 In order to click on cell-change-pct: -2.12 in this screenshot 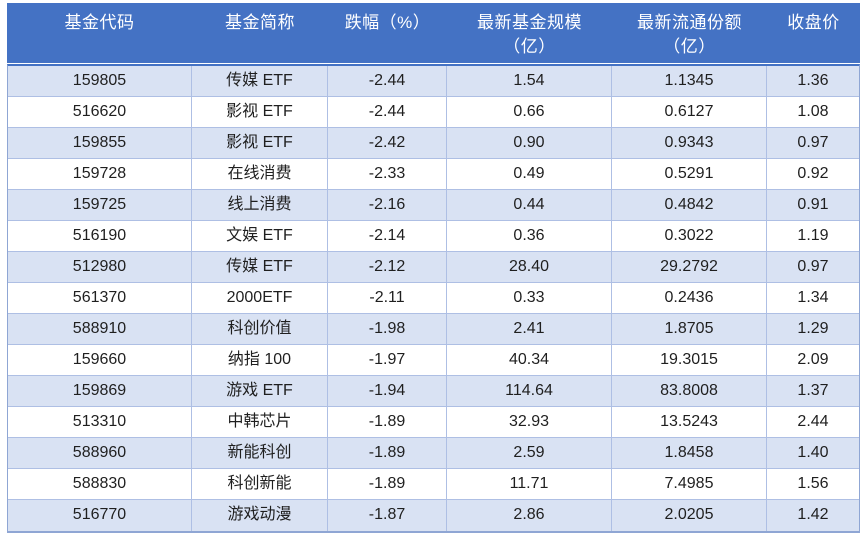, I will do `click(387, 267)`.